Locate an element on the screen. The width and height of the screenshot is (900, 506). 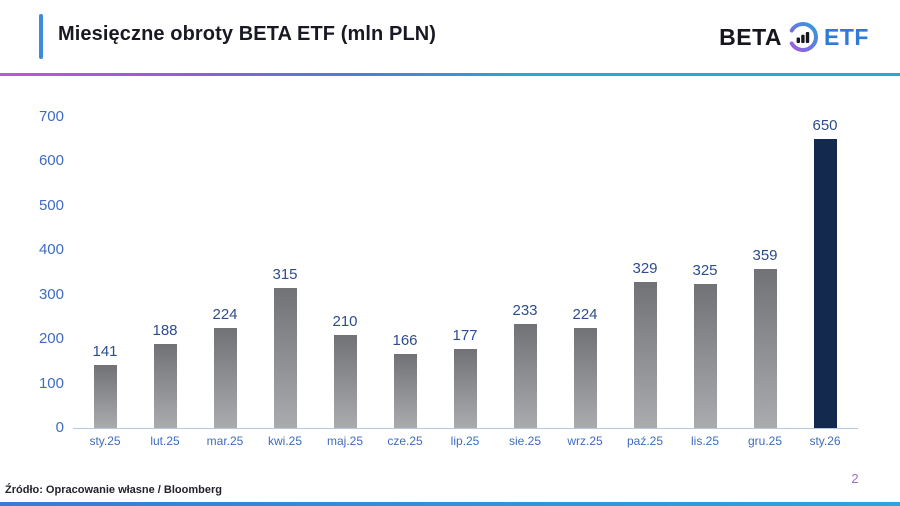
bar-value-label: 329 is located at coordinates (645, 268).